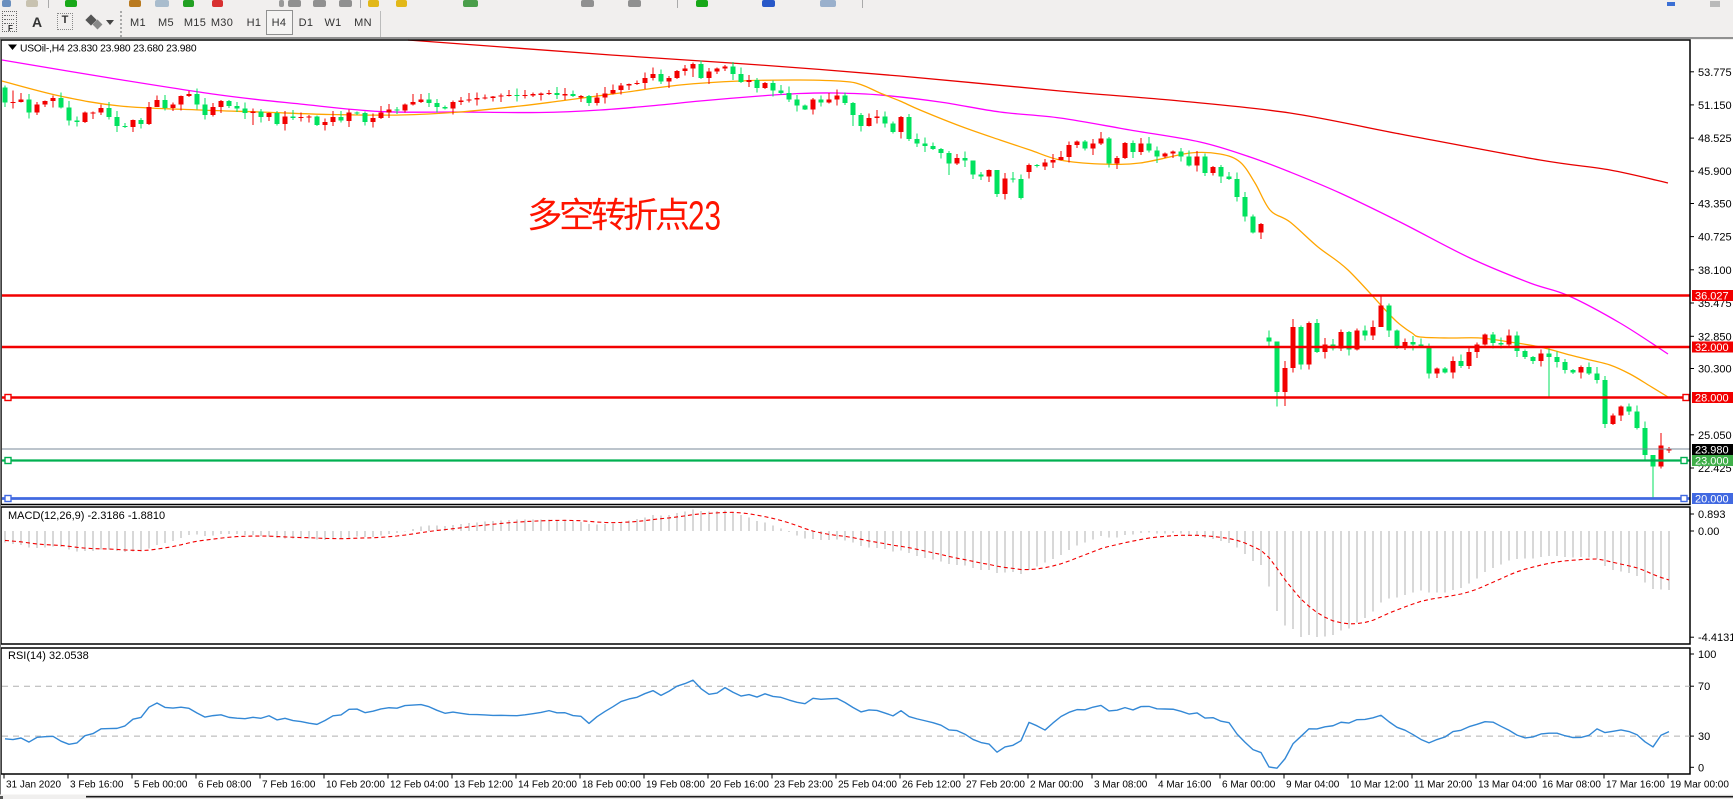  What do you see at coordinates (1704, 737) in the screenshot?
I see `svg-text: 30` at bounding box center [1704, 737].